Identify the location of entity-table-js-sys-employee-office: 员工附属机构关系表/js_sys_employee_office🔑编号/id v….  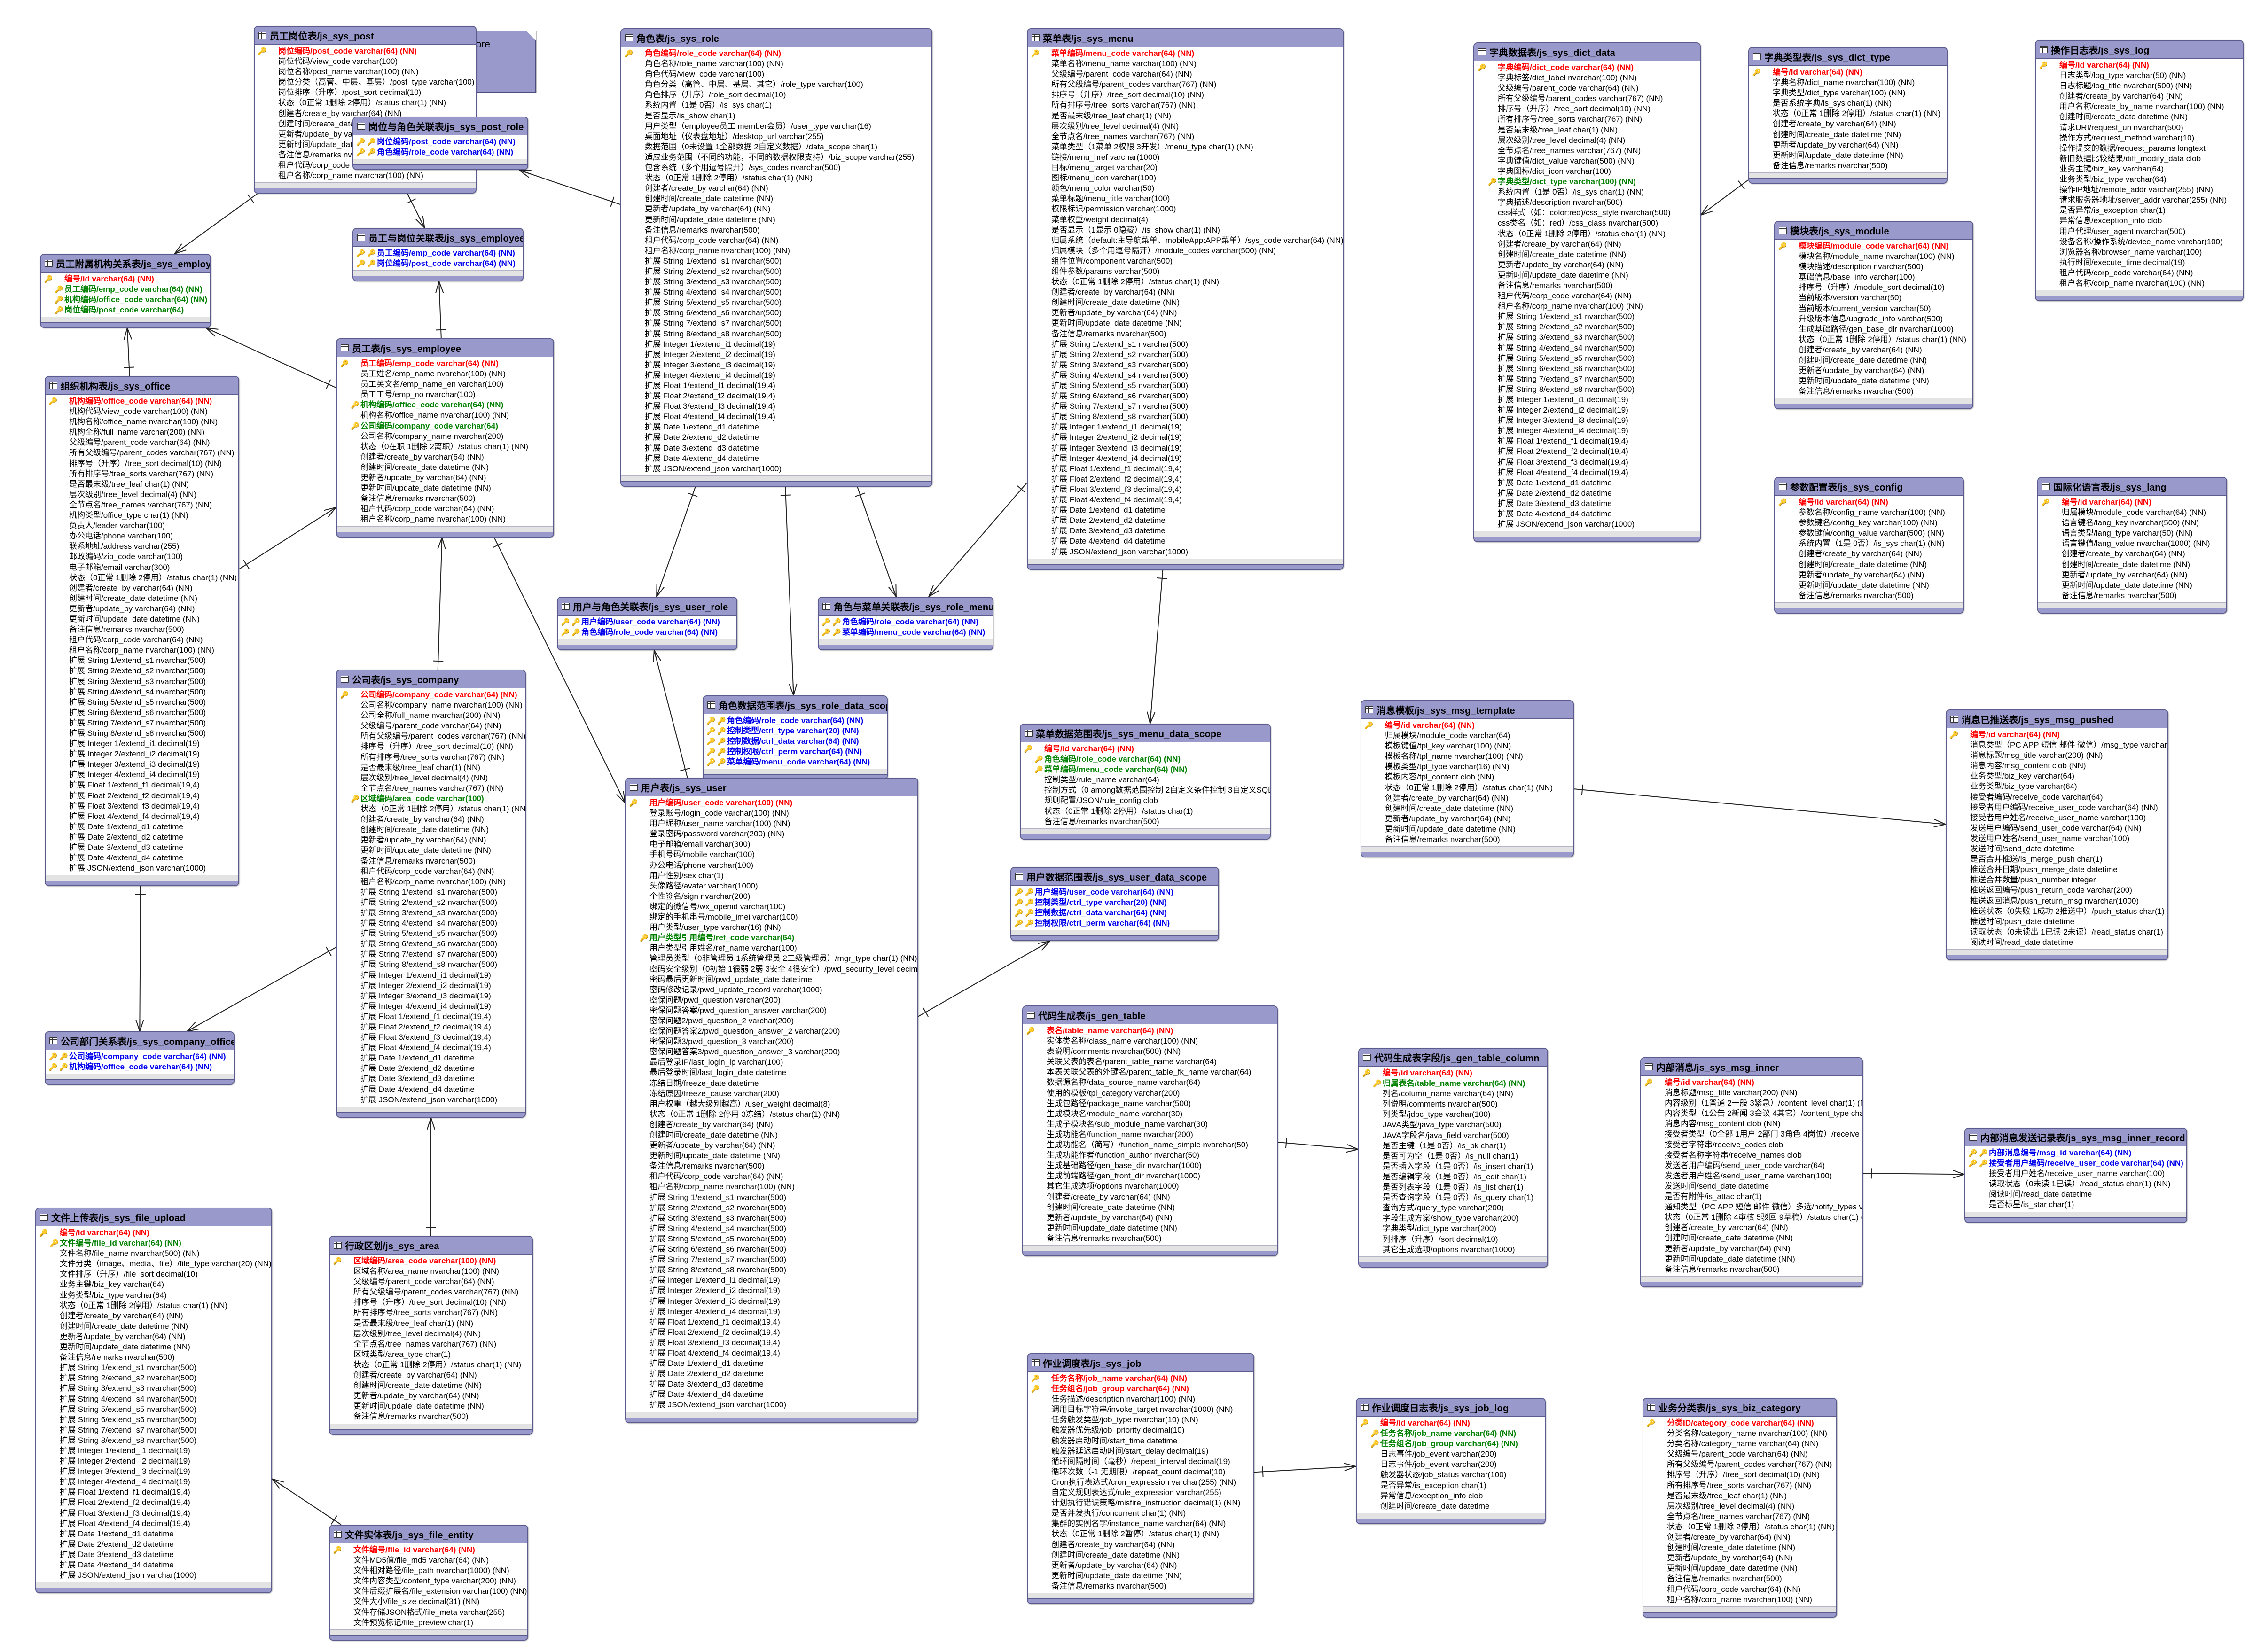
(126, 291).